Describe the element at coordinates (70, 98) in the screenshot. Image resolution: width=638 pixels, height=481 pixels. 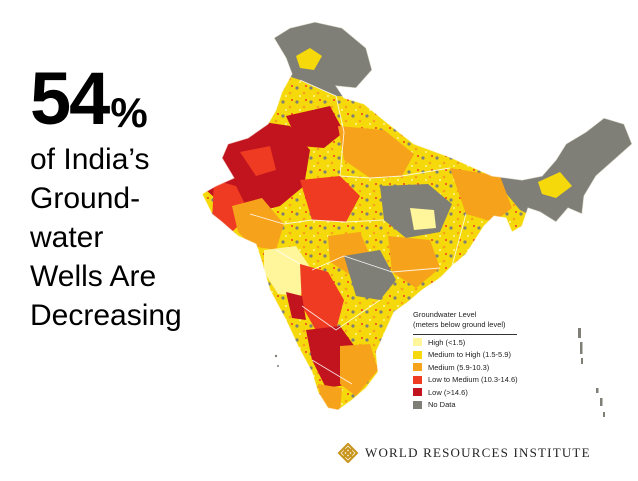
I see `headline-number: 54` at that location.